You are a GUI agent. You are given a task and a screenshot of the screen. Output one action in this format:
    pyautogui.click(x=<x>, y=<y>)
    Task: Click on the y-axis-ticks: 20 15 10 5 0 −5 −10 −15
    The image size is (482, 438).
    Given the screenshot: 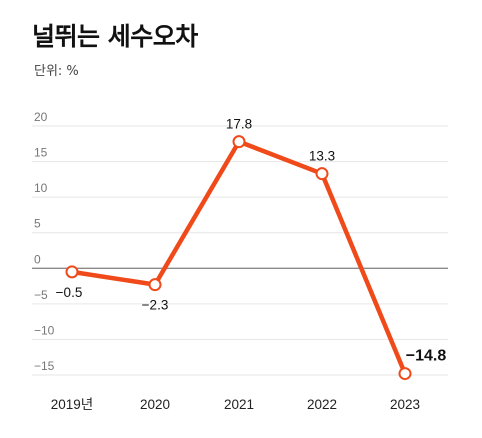 What is the action you would take?
    pyautogui.click(x=44, y=241)
    